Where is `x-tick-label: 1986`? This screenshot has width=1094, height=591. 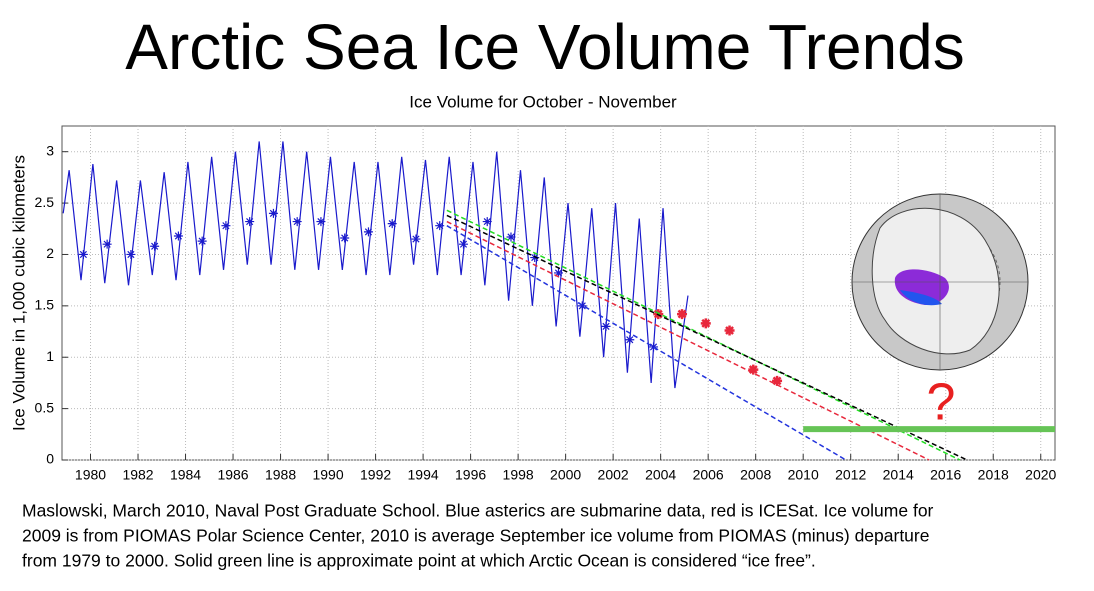 x-tick-label: 1986 is located at coordinates (232, 475).